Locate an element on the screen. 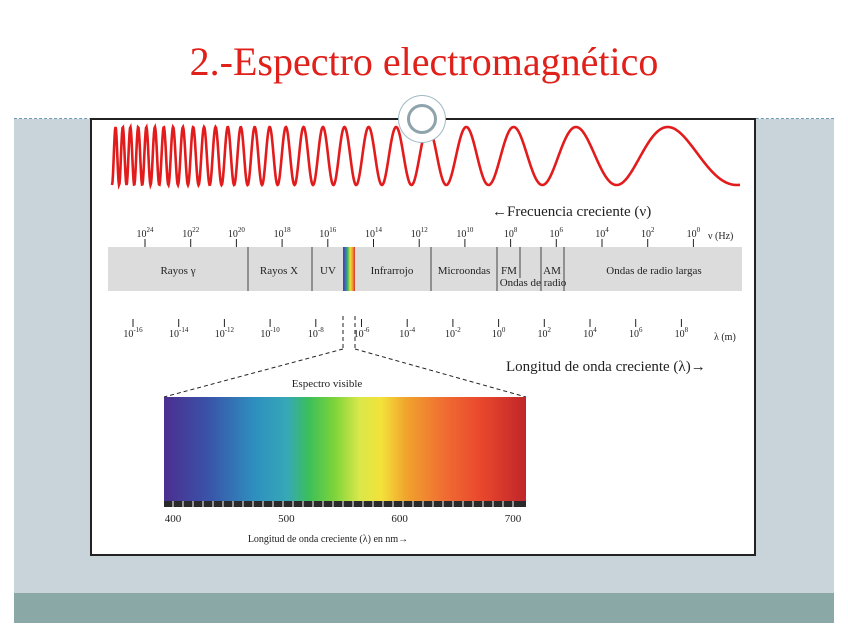  decorative-ring is located at coordinates (422, 119).